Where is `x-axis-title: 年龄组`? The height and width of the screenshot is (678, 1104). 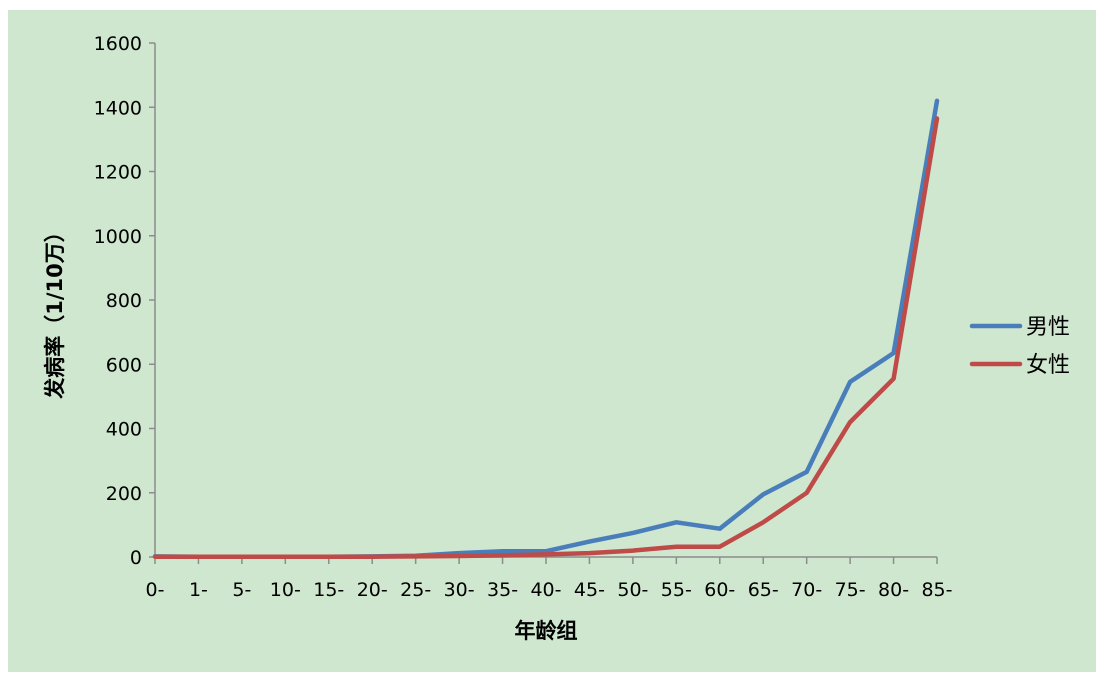
x-axis-title: 年龄组 is located at coordinates (546, 631).